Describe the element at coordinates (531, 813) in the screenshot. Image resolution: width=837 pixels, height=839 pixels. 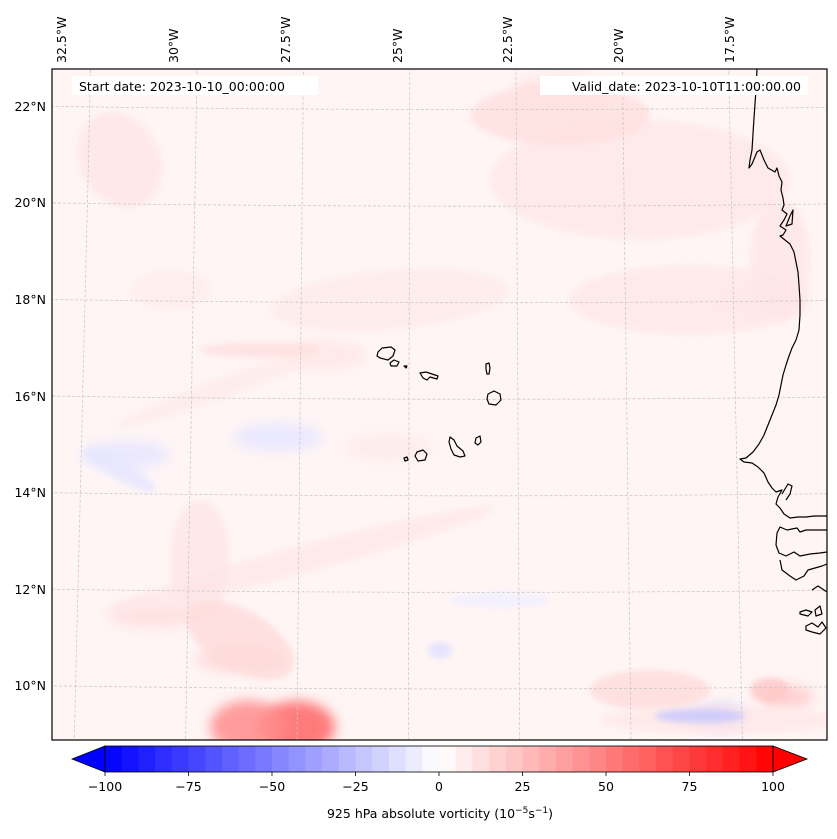
I see `colorbar-label-unit: s` at that location.